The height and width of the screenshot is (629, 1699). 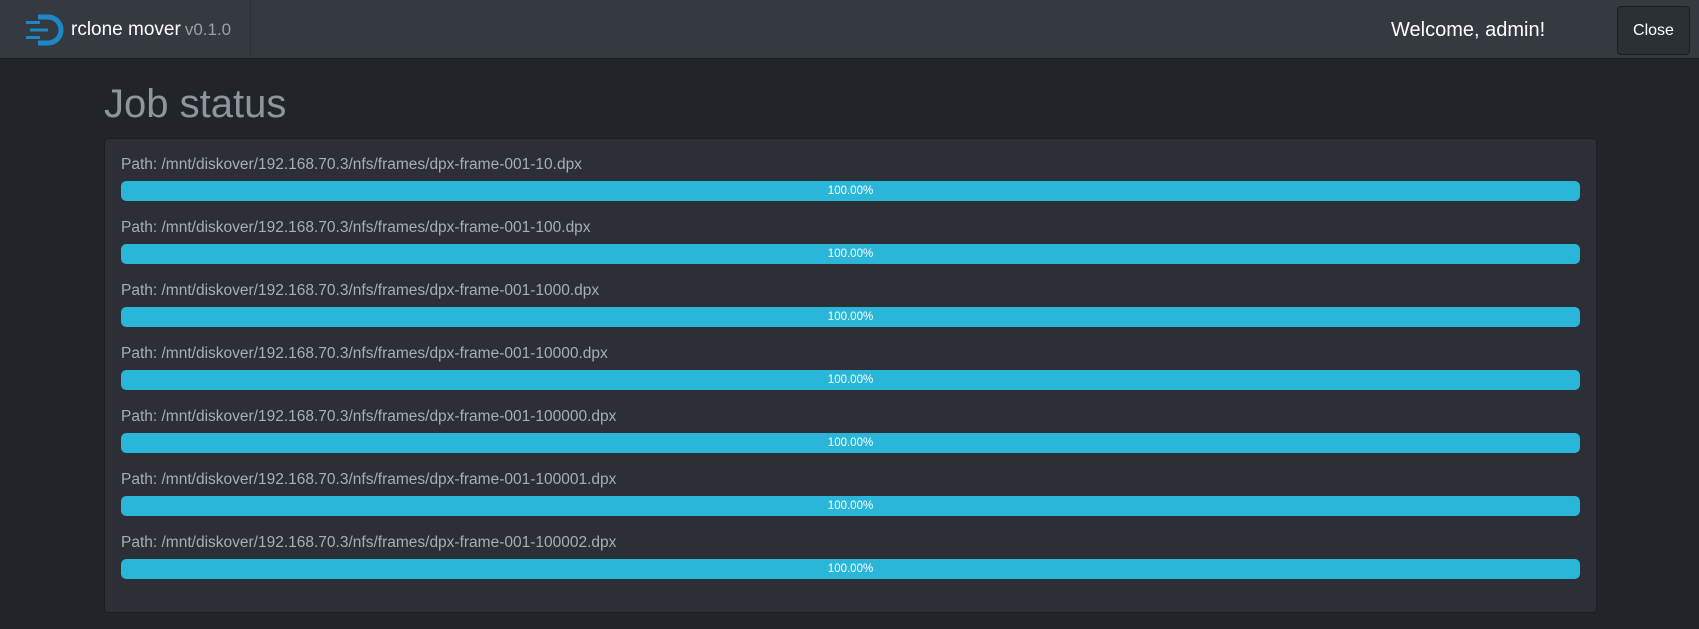 What do you see at coordinates (45, 30) in the screenshot?
I see `logo` at bounding box center [45, 30].